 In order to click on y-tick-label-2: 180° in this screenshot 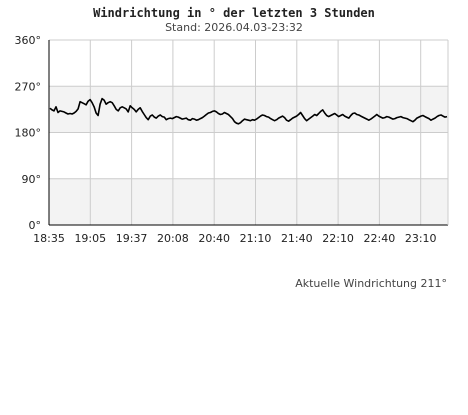, I will do `click(28, 133)`.